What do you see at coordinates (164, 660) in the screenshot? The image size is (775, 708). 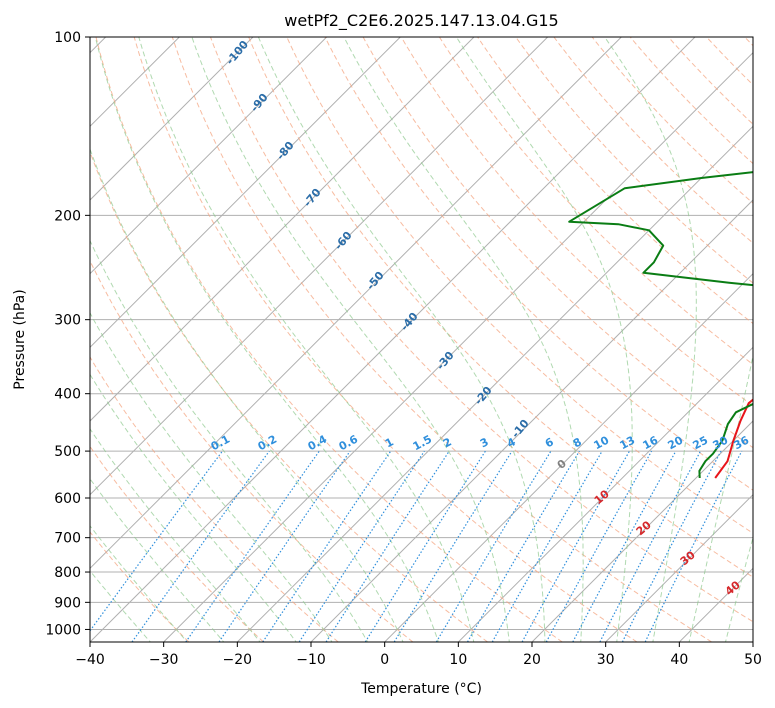 I see `x-tick-label: −30` at bounding box center [164, 660].